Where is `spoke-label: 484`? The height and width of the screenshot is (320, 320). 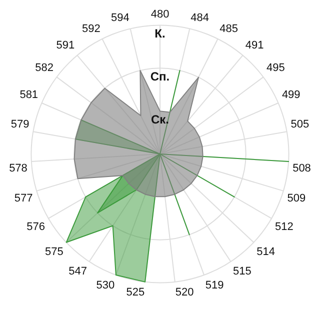
spoke-label: 484 is located at coordinates (199, 18).